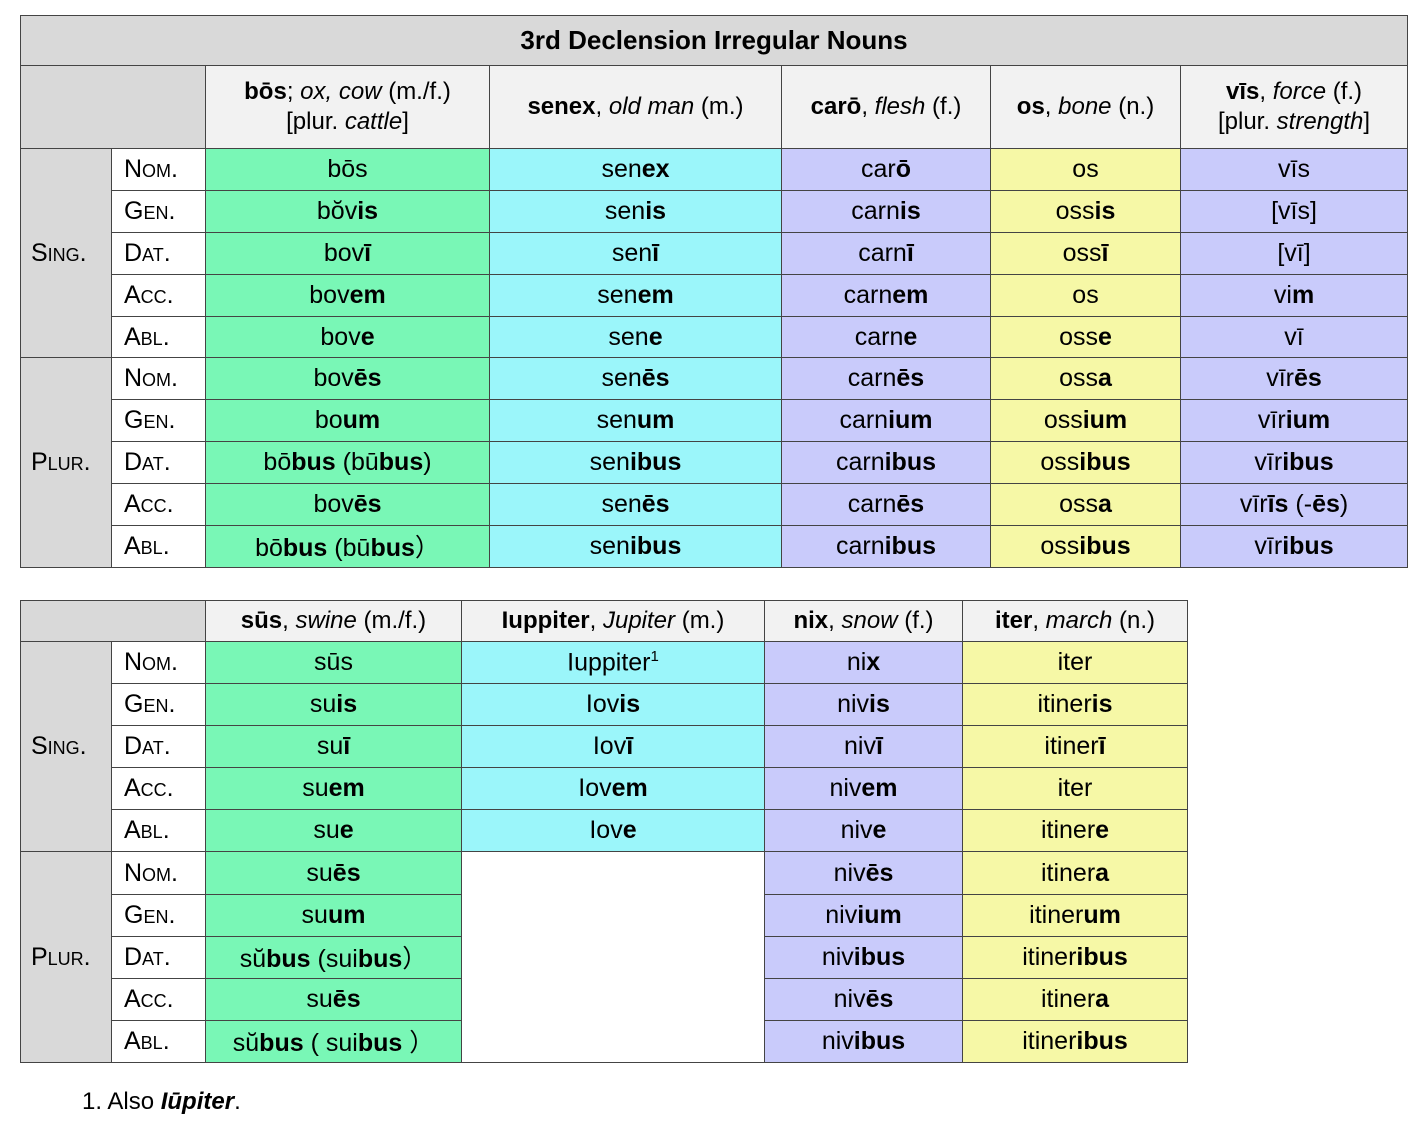 This screenshot has height=1128, width=1426. Describe the element at coordinates (158, 789) in the screenshot. I see `case-label: Acc.` at that location.